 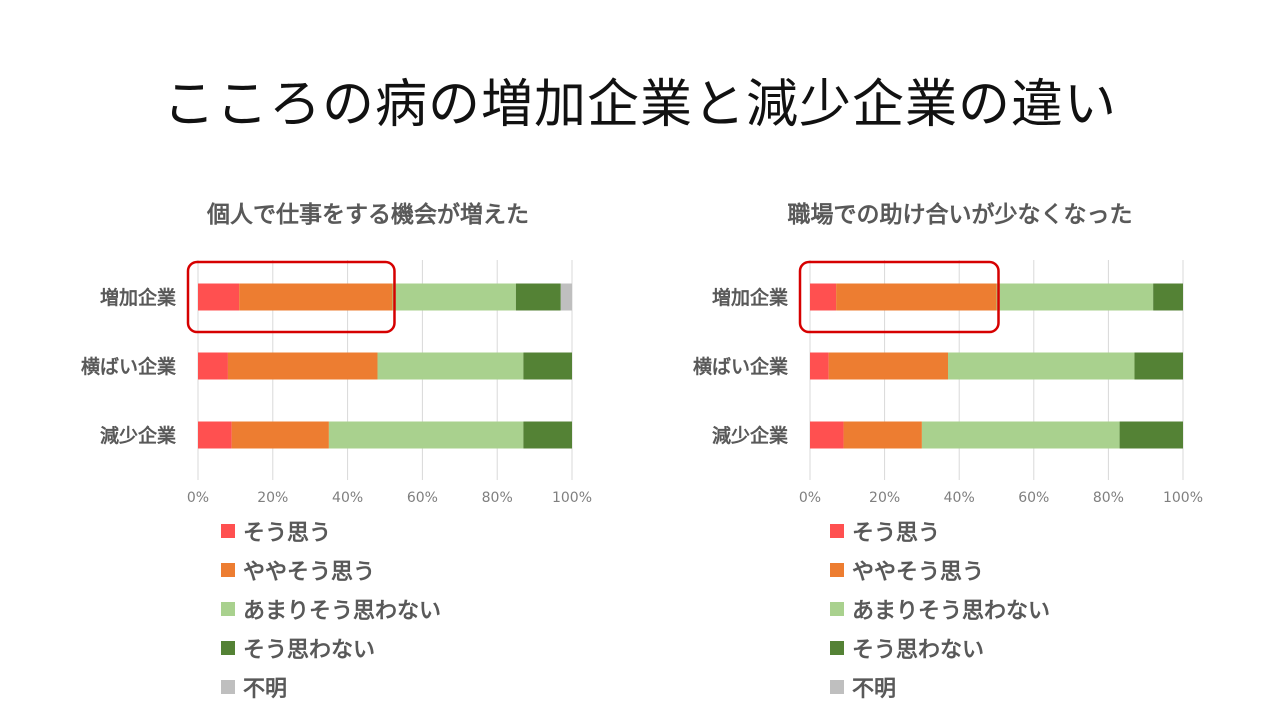 What do you see at coordinates (960, 215) in the screenshot?
I see `chart-title: 職場での助け合いが少なくなった` at bounding box center [960, 215].